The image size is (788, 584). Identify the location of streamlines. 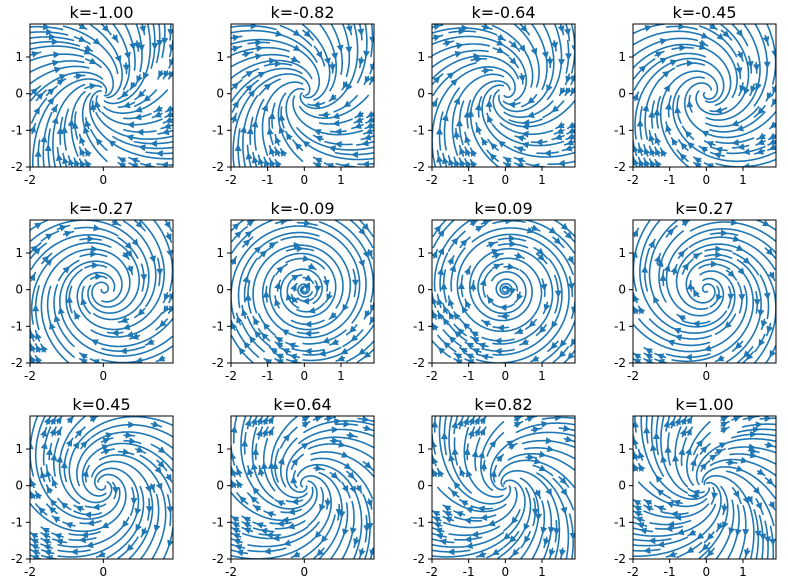
(101, 487).